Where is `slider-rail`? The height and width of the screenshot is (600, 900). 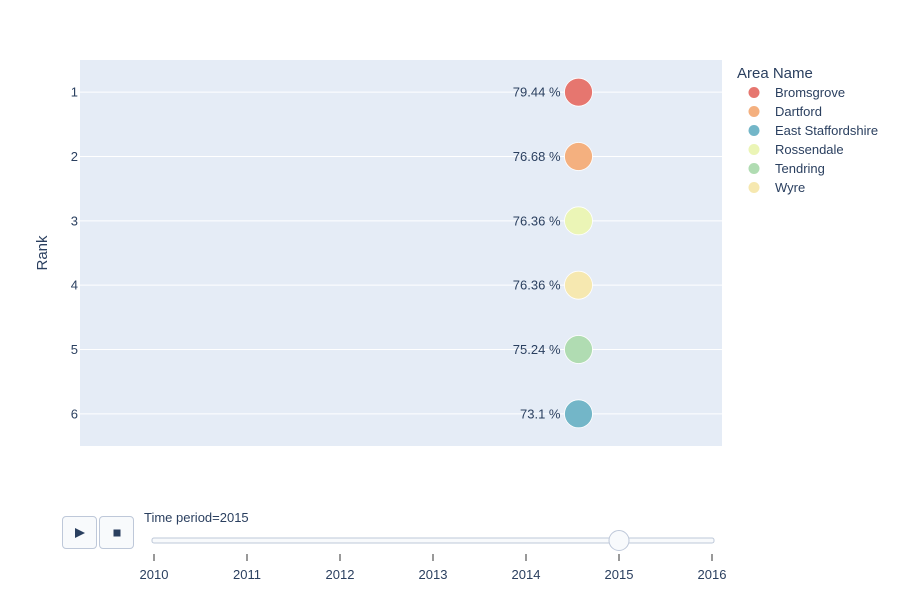
slider-rail is located at coordinates (433, 540).